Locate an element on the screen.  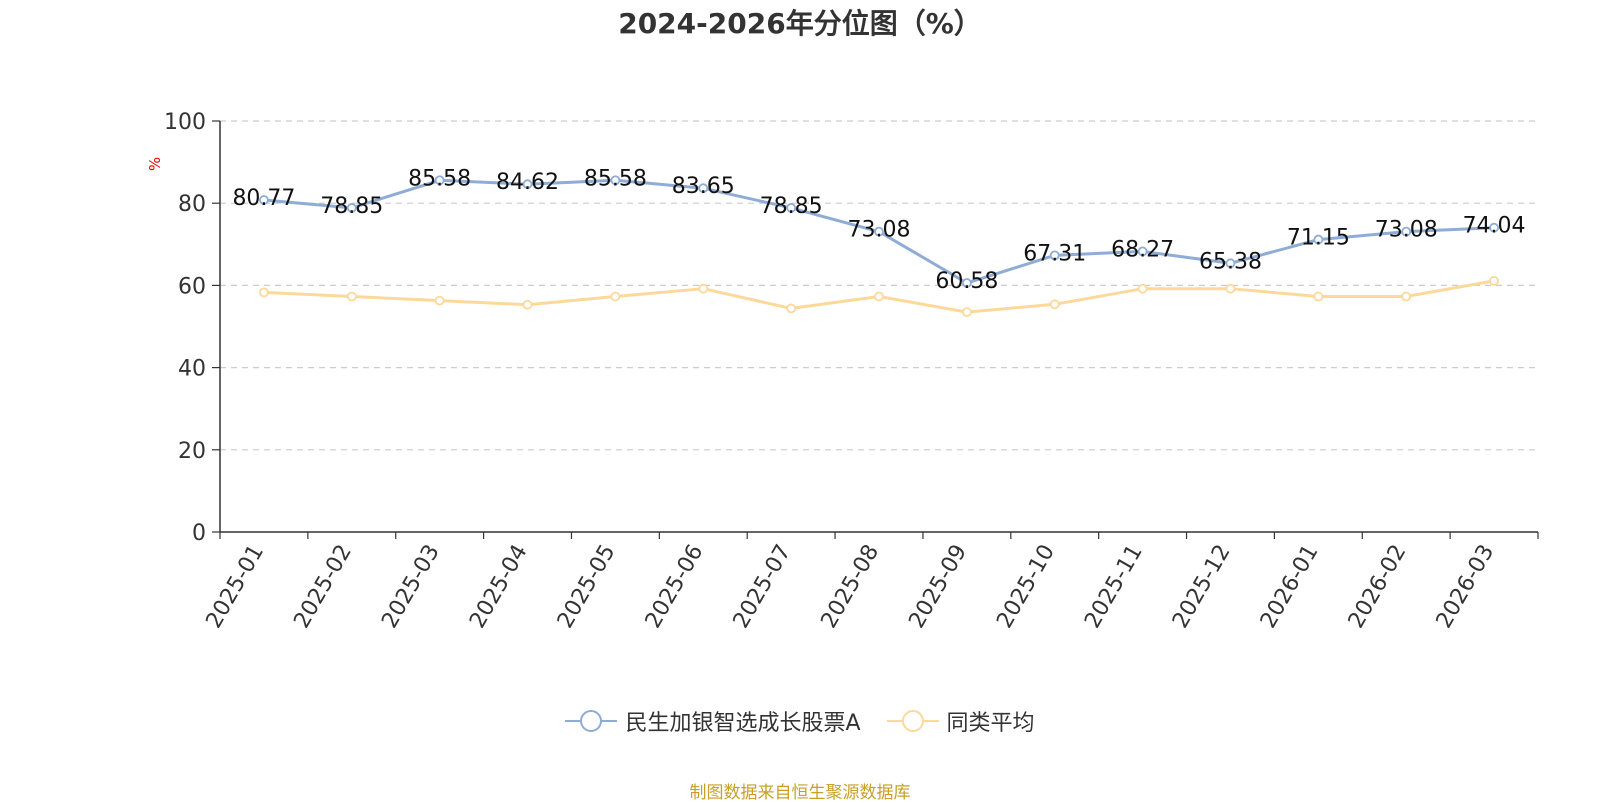
x-tick-label: 2026-03 is located at coordinates (1466, 587).